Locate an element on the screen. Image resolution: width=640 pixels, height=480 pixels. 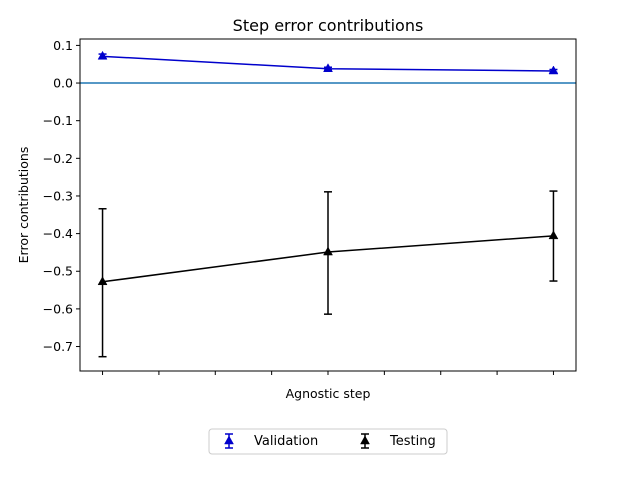
series-validation is located at coordinates (328, 62).